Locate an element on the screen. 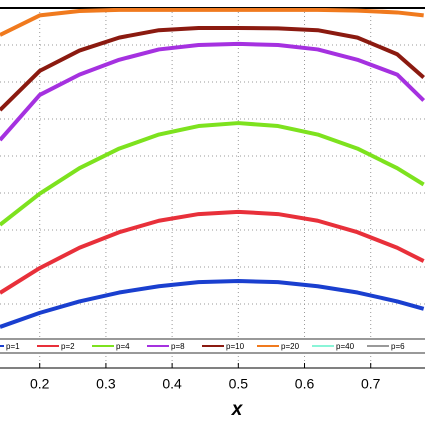 This screenshot has height=425, width=425. x-axis-label: x is located at coordinates (237, 409).